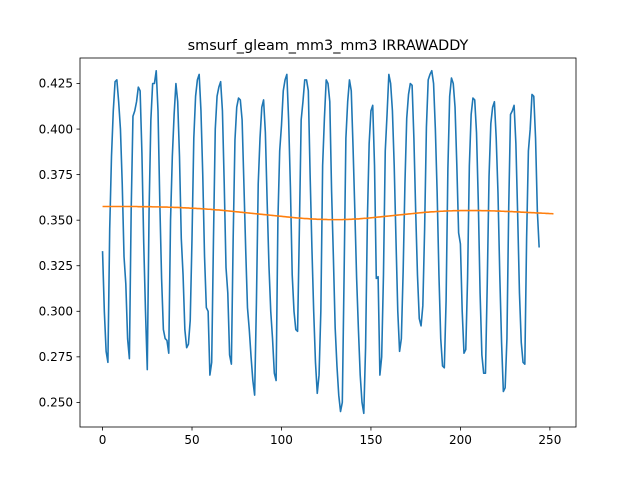  Describe the element at coordinates (191, 440) in the screenshot. I see `x-tick-label: 50` at that location.